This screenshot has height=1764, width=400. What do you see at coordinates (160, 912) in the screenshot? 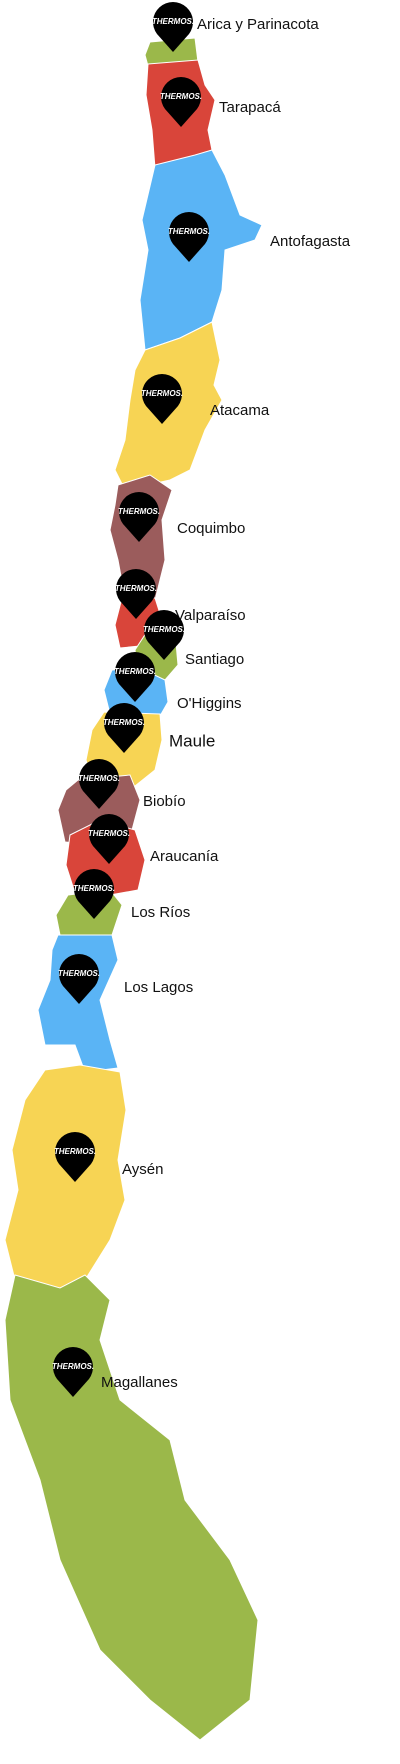
I see `region-label: Los Ríos` at bounding box center [160, 912].